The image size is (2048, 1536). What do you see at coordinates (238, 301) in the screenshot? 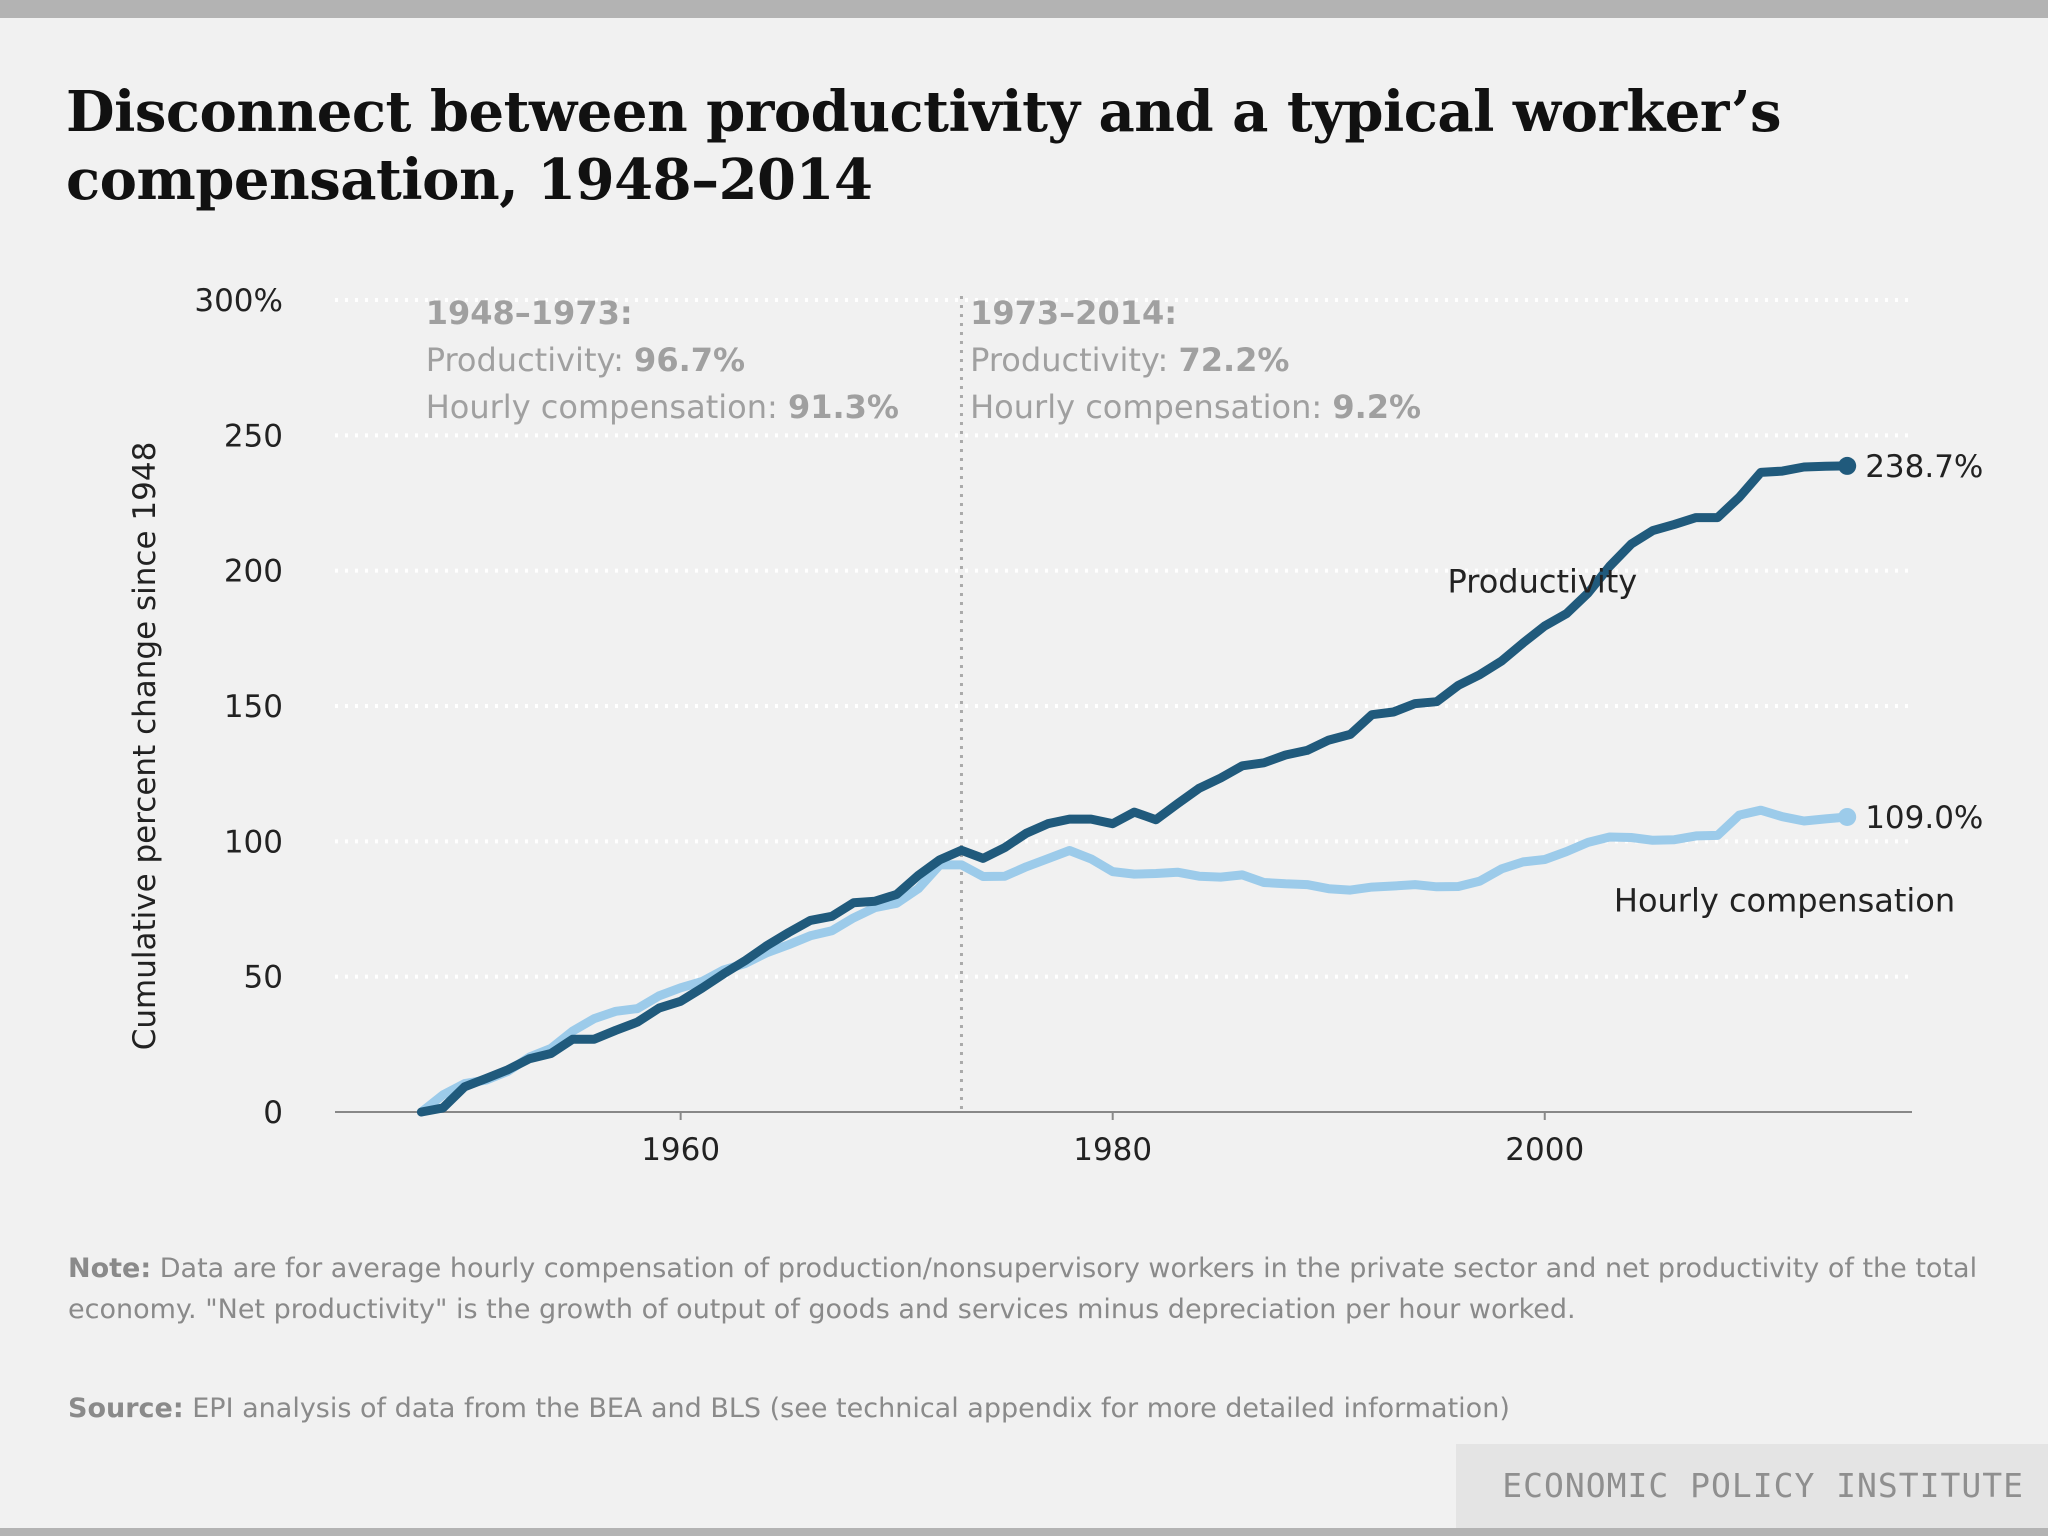
I see `y-tick-label-300: 300%` at bounding box center [238, 301].